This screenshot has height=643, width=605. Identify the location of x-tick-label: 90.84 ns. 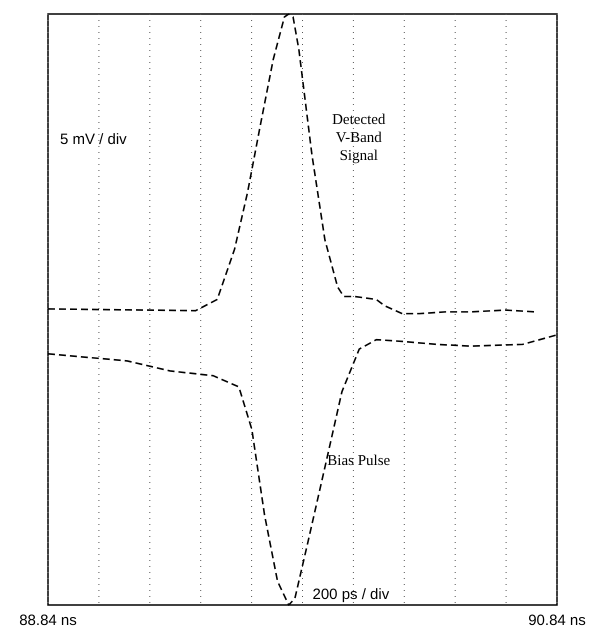
(557, 620).